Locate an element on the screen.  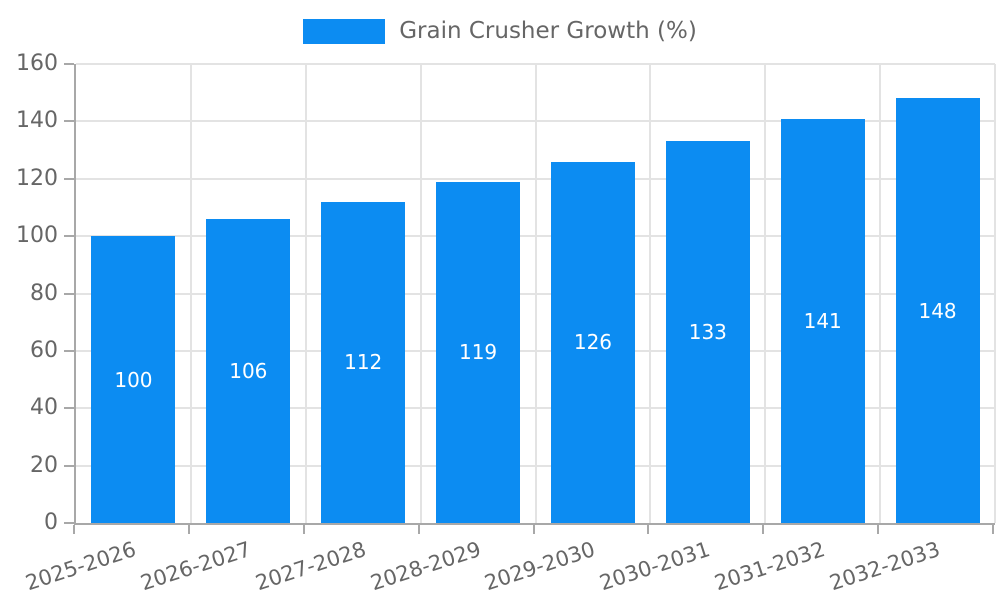
bar-2030-2031: 133 is located at coordinates (707, 332).